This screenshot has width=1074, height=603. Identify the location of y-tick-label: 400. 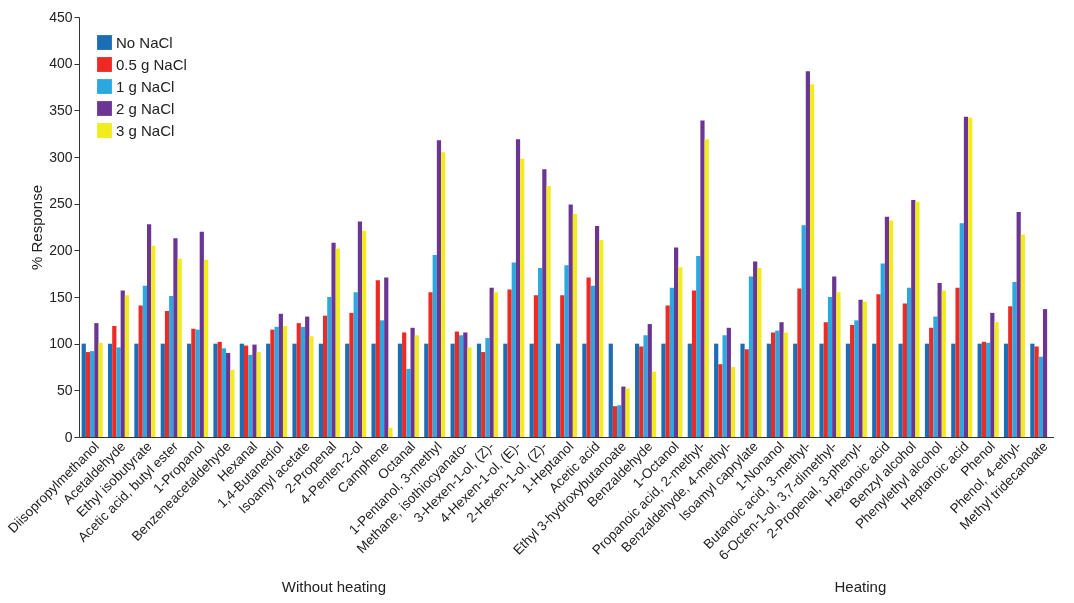
(61, 63).